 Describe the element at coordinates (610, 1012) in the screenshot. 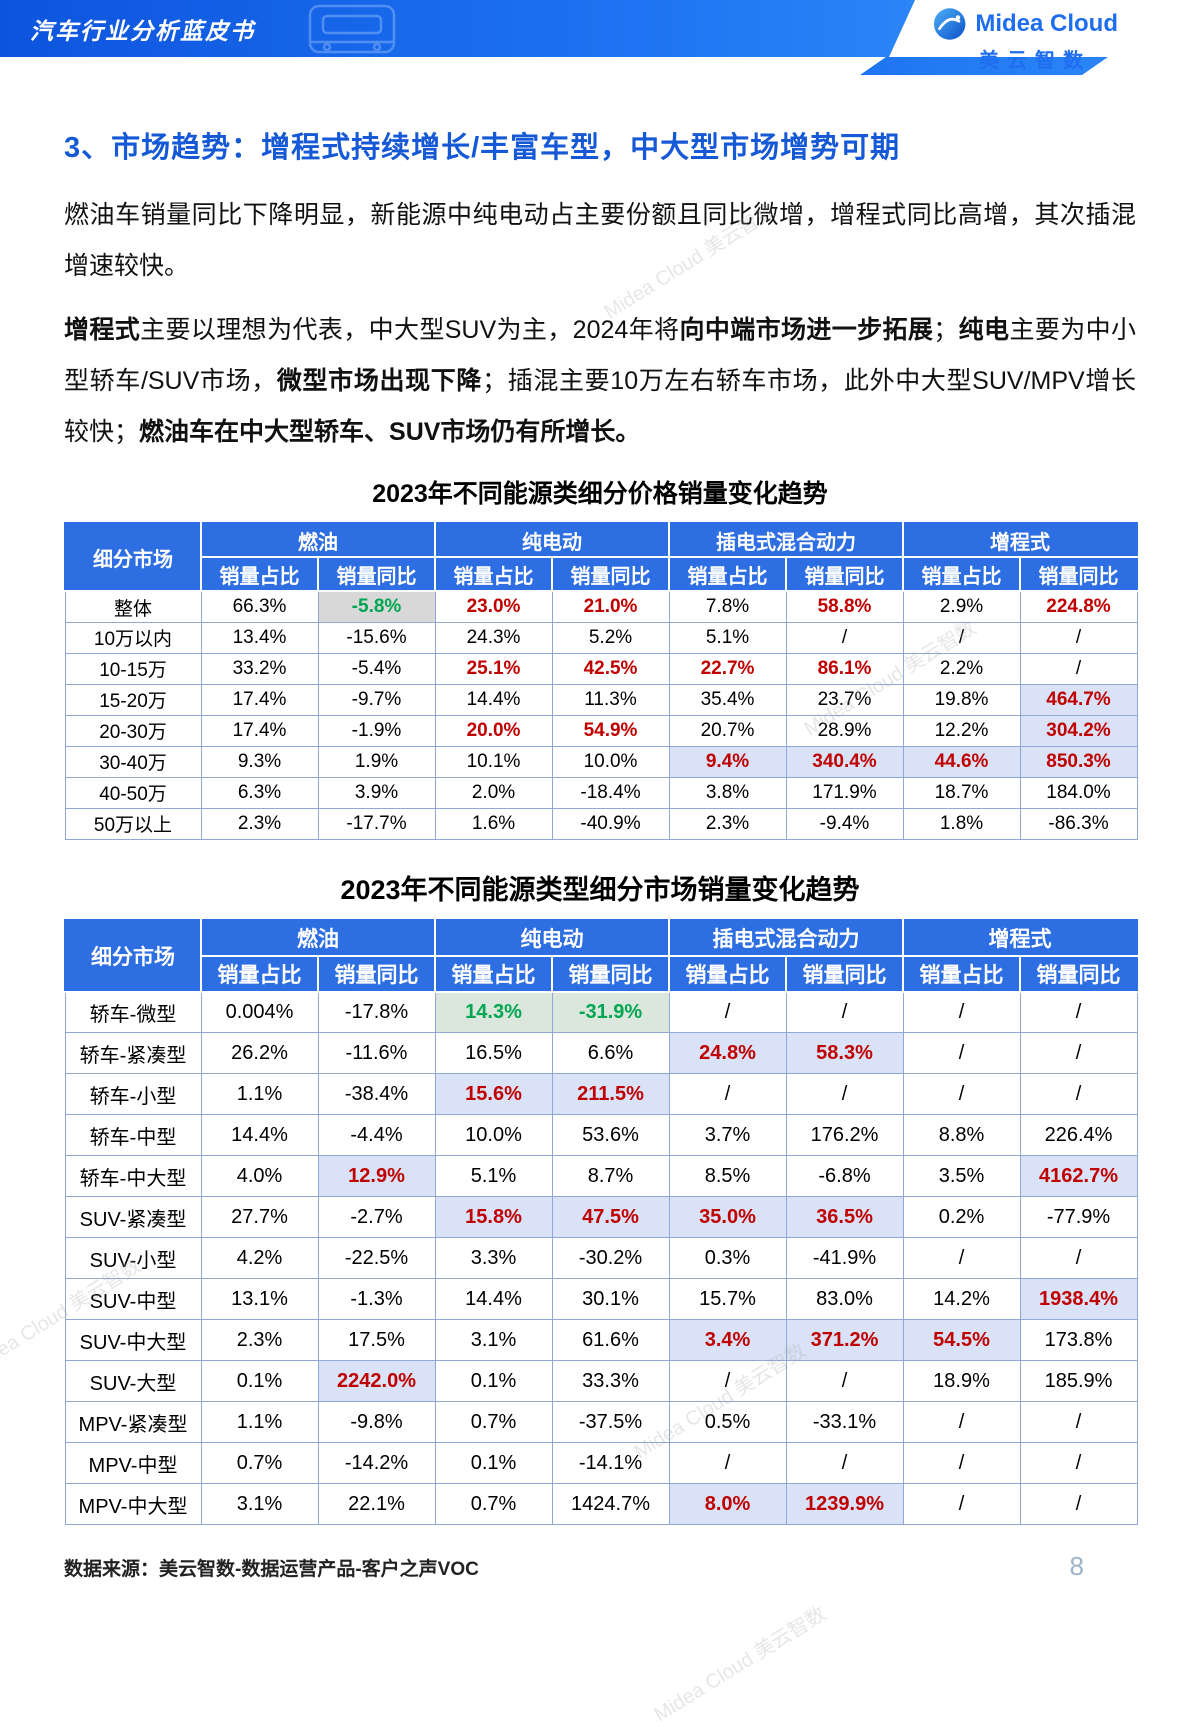

I see `table-cell: -31.9%` at that location.